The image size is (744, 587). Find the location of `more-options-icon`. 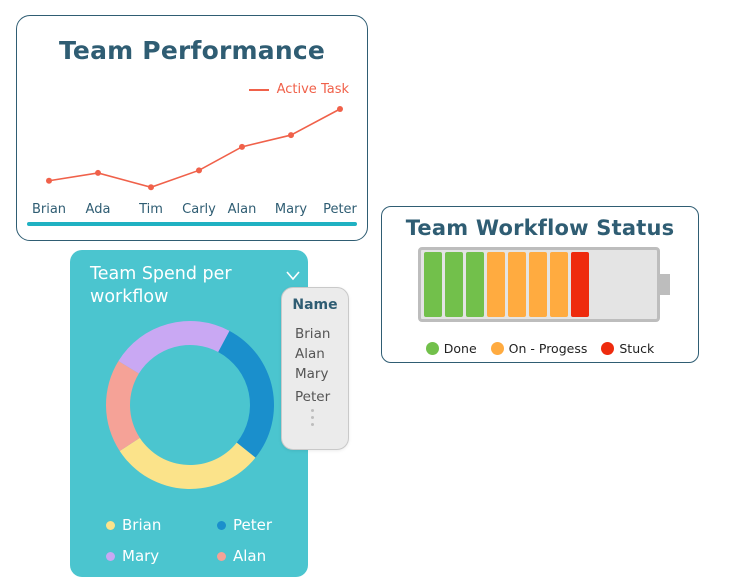

more-options-icon is located at coordinates (312, 419).